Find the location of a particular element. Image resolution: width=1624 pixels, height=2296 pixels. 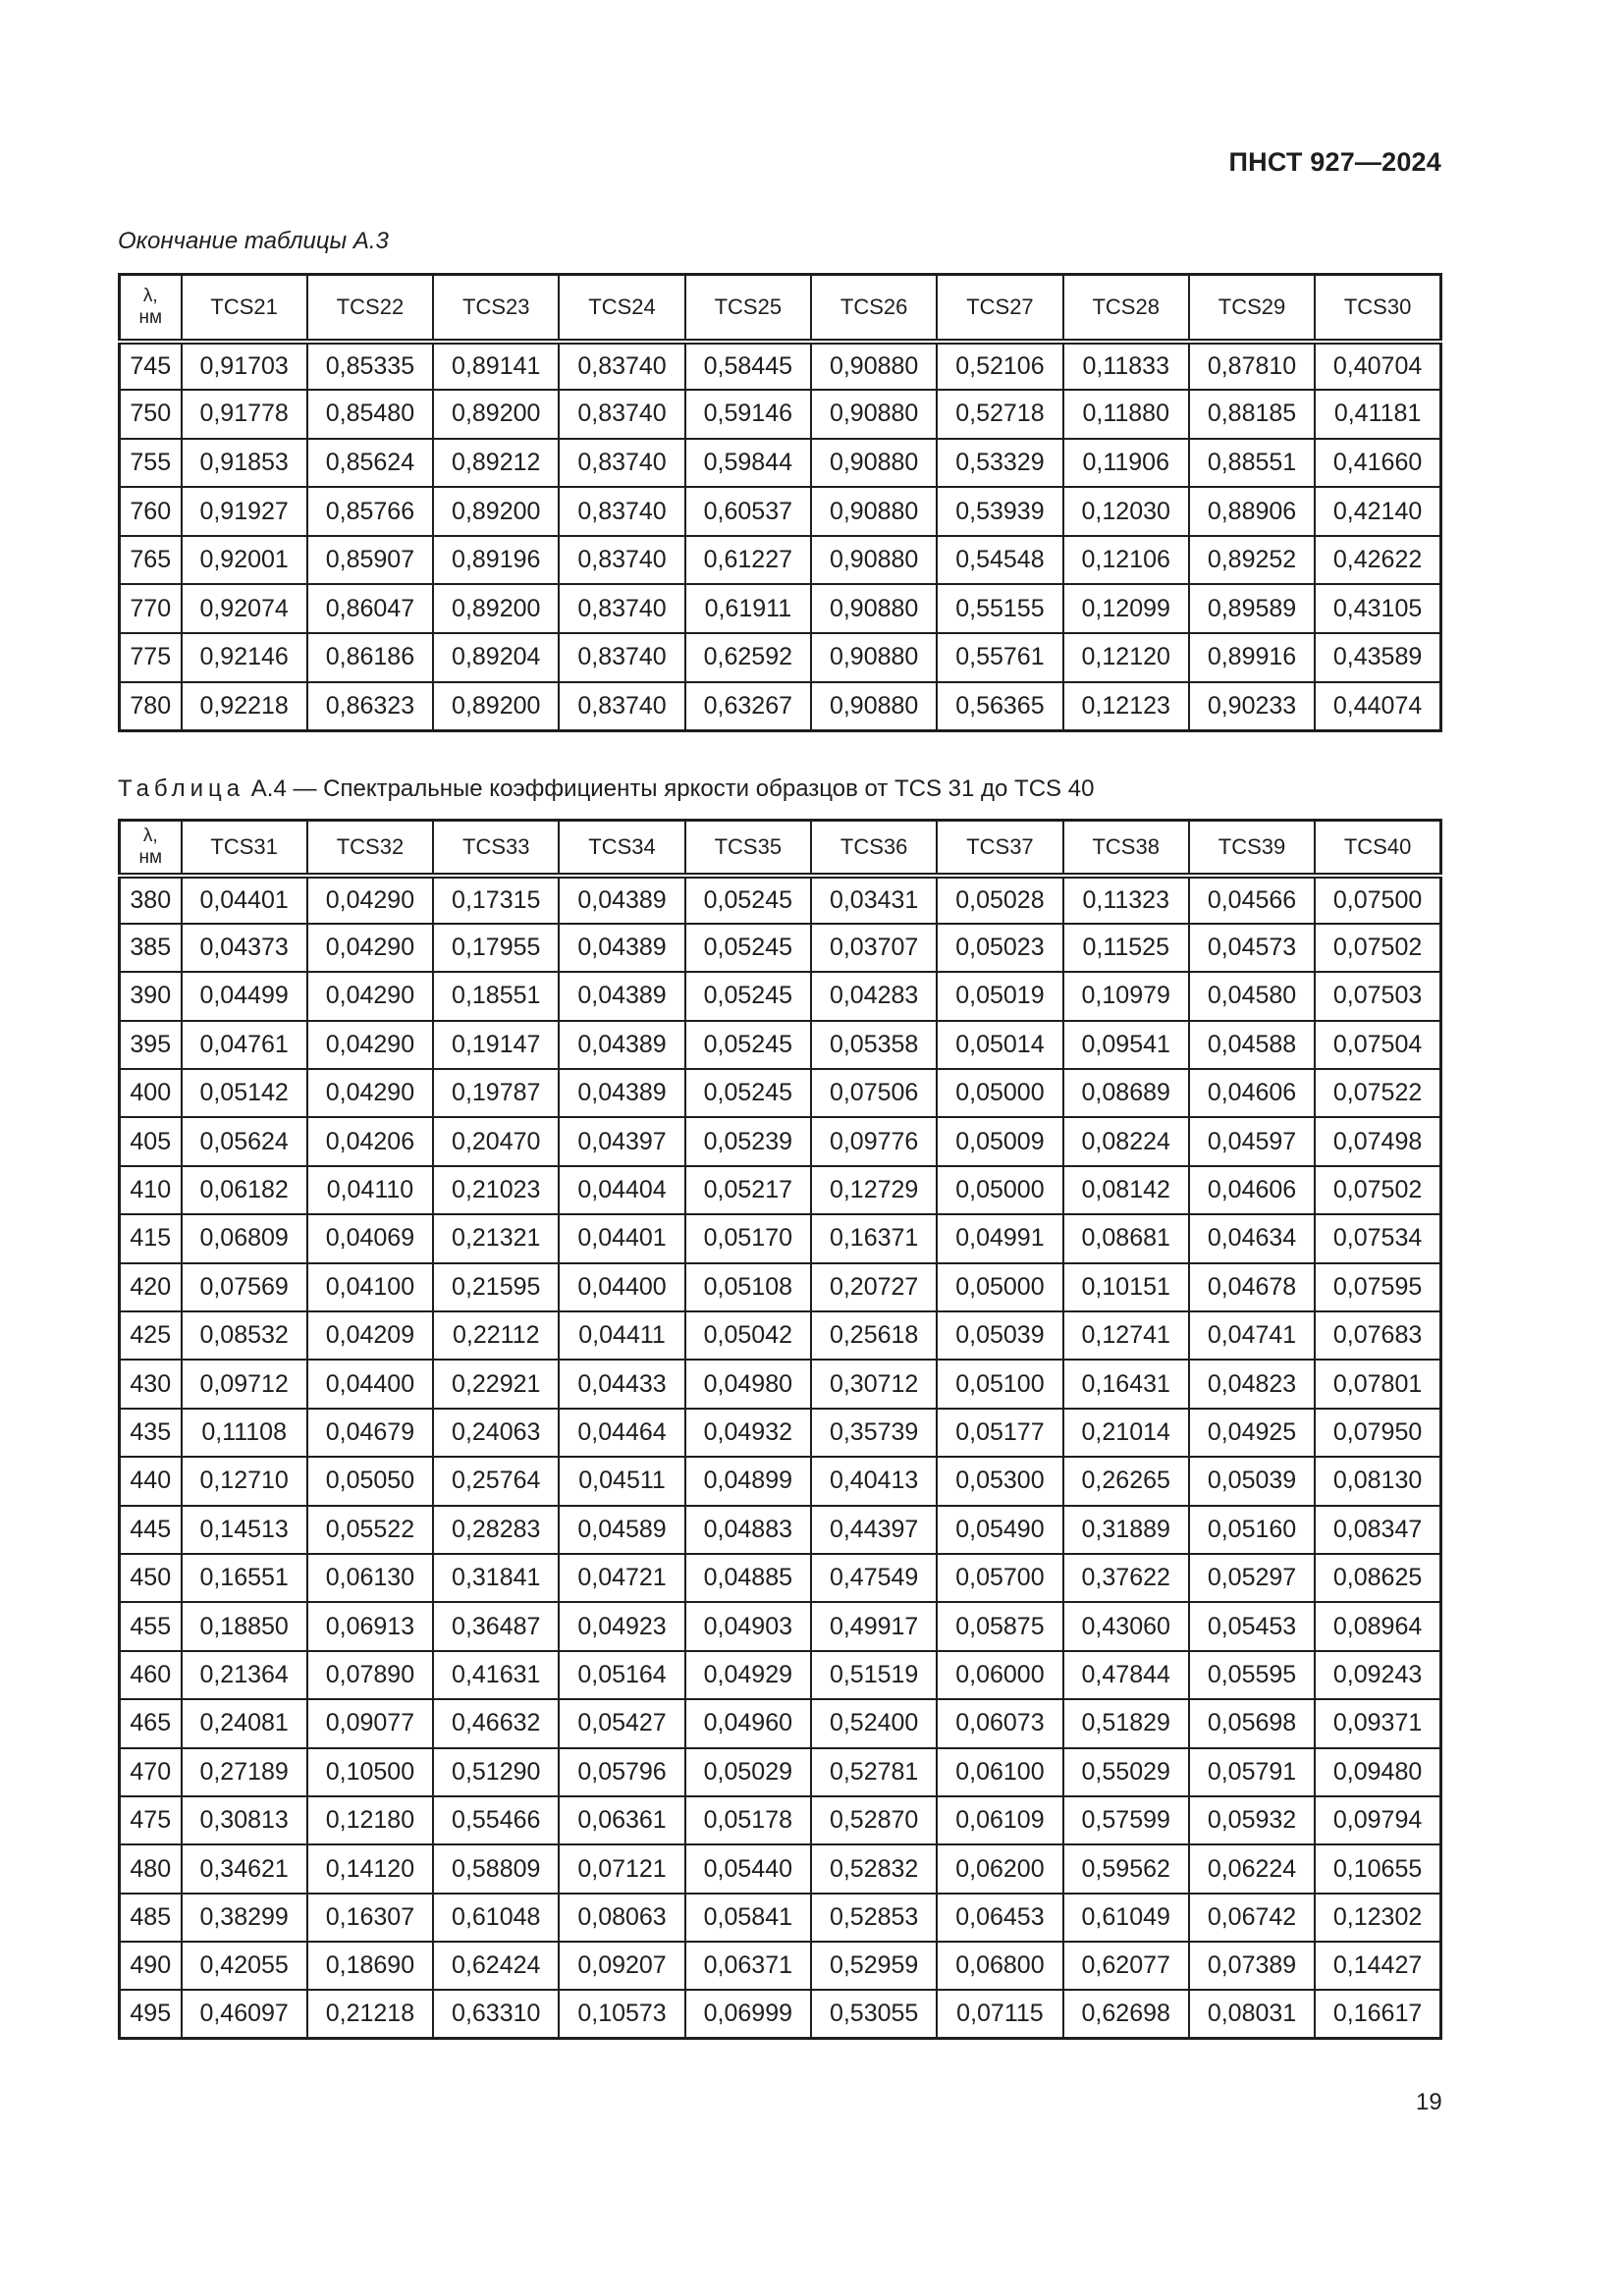

wavelength-cell: 780 is located at coordinates (150, 706).